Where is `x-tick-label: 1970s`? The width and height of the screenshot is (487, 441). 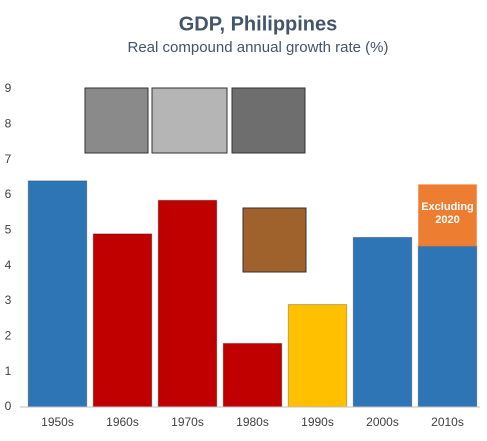 x-tick-label: 1970s is located at coordinates (187, 422).